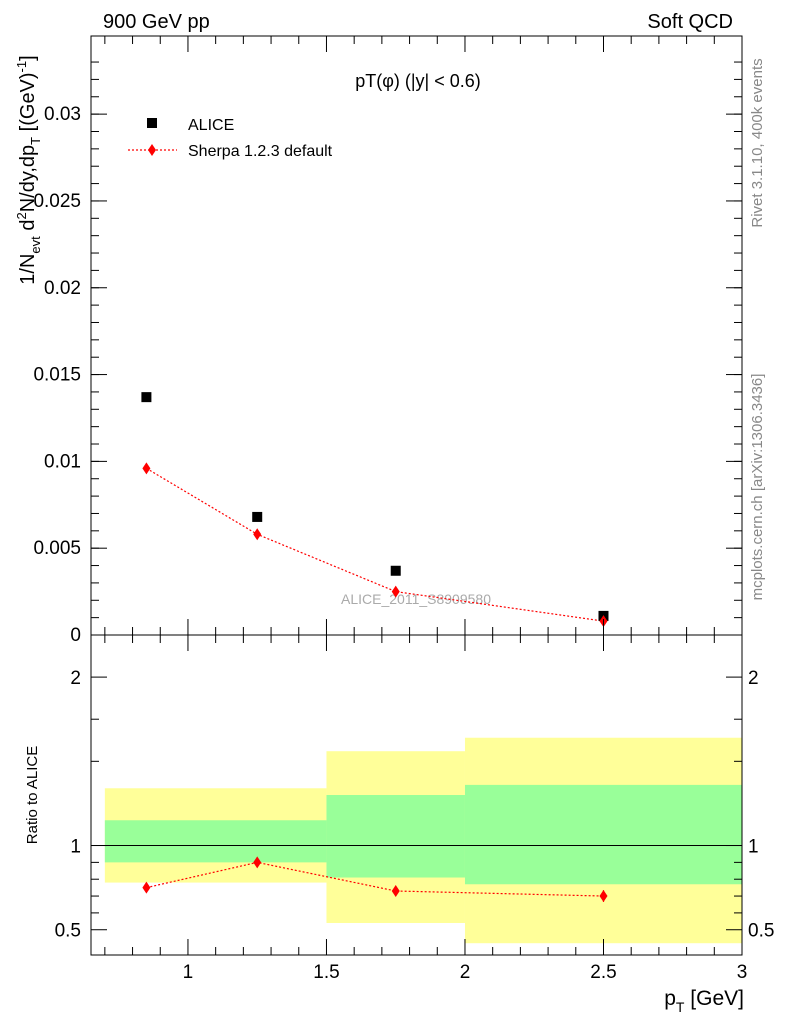 The width and height of the screenshot is (786, 1024). Describe the element at coordinates (57, 548) in the screenshot. I see `y-tick-label: 0.005` at that location.